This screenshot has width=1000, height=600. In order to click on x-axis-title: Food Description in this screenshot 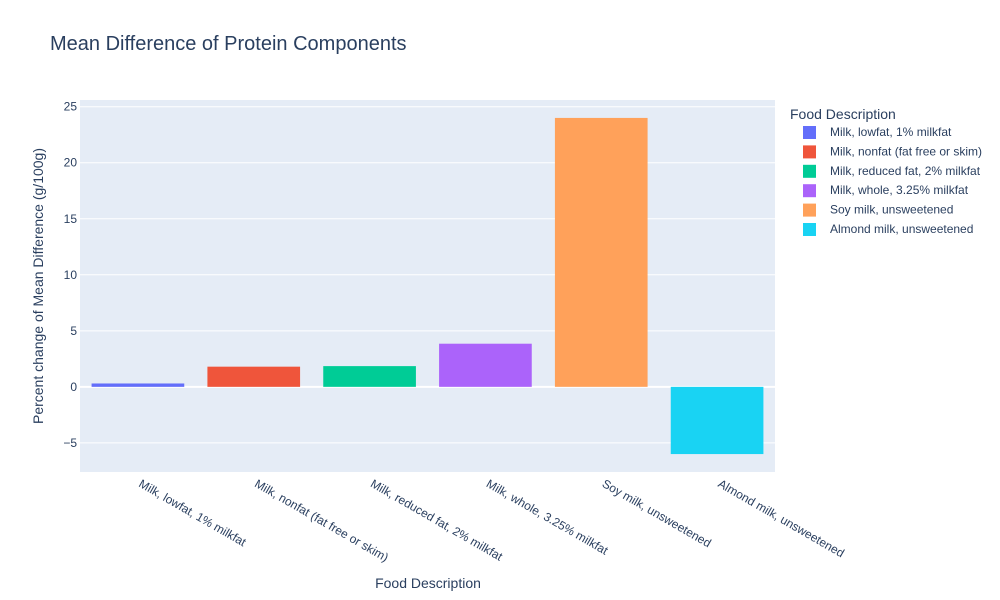, I will do `click(428, 583)`.